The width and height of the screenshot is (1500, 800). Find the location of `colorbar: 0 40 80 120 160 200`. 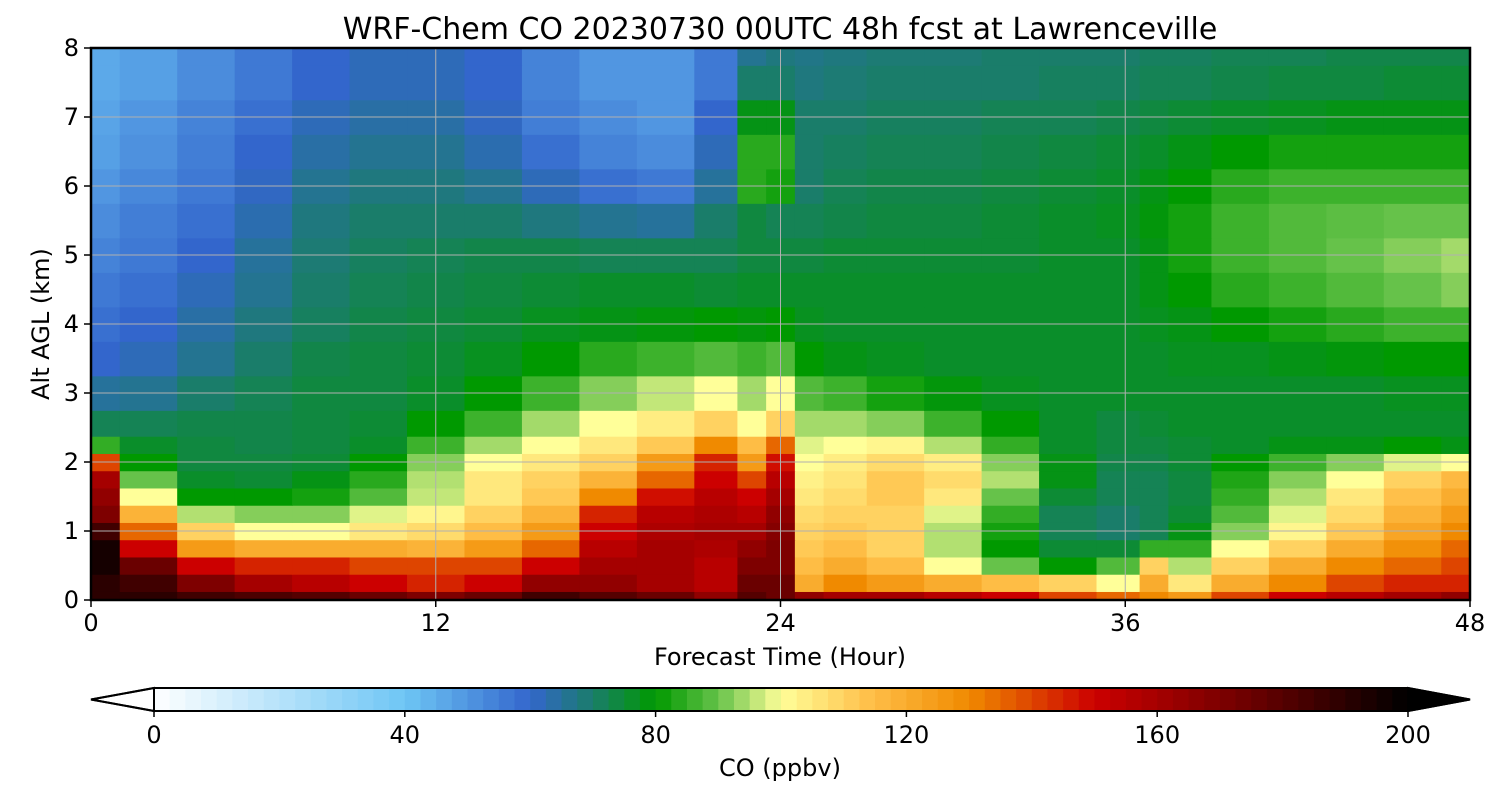

colorbar: 0 40 80 120 160 200 is located at coordinates (780, 717).